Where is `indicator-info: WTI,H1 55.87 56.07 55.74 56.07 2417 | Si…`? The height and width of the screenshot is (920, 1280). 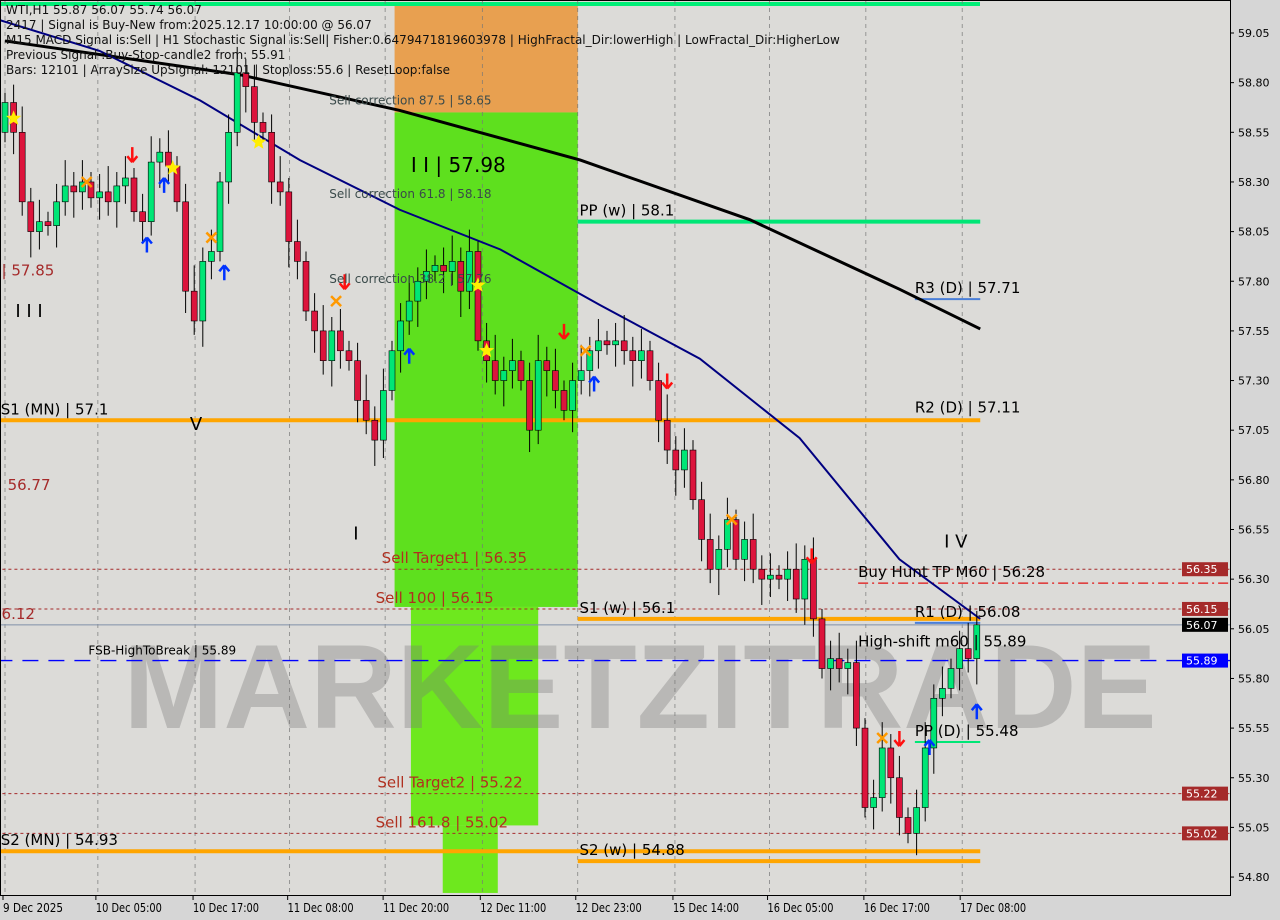
indicator-info: WTI,H1 55.87 56.07 55.74 56.07 2417 | Si… is located at coordinates (423, 40).